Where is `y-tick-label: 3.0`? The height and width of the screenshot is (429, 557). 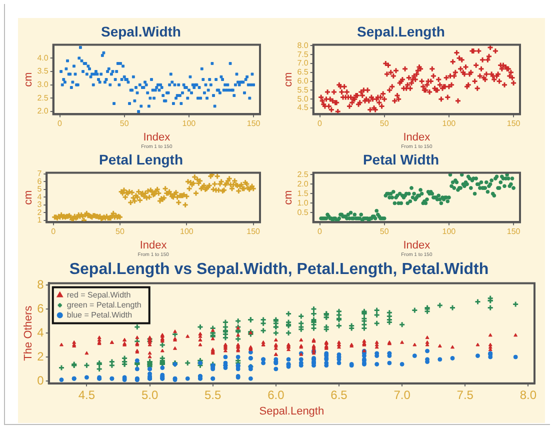
y-tick-label: 3.0 is located at coordinates (43, 85).